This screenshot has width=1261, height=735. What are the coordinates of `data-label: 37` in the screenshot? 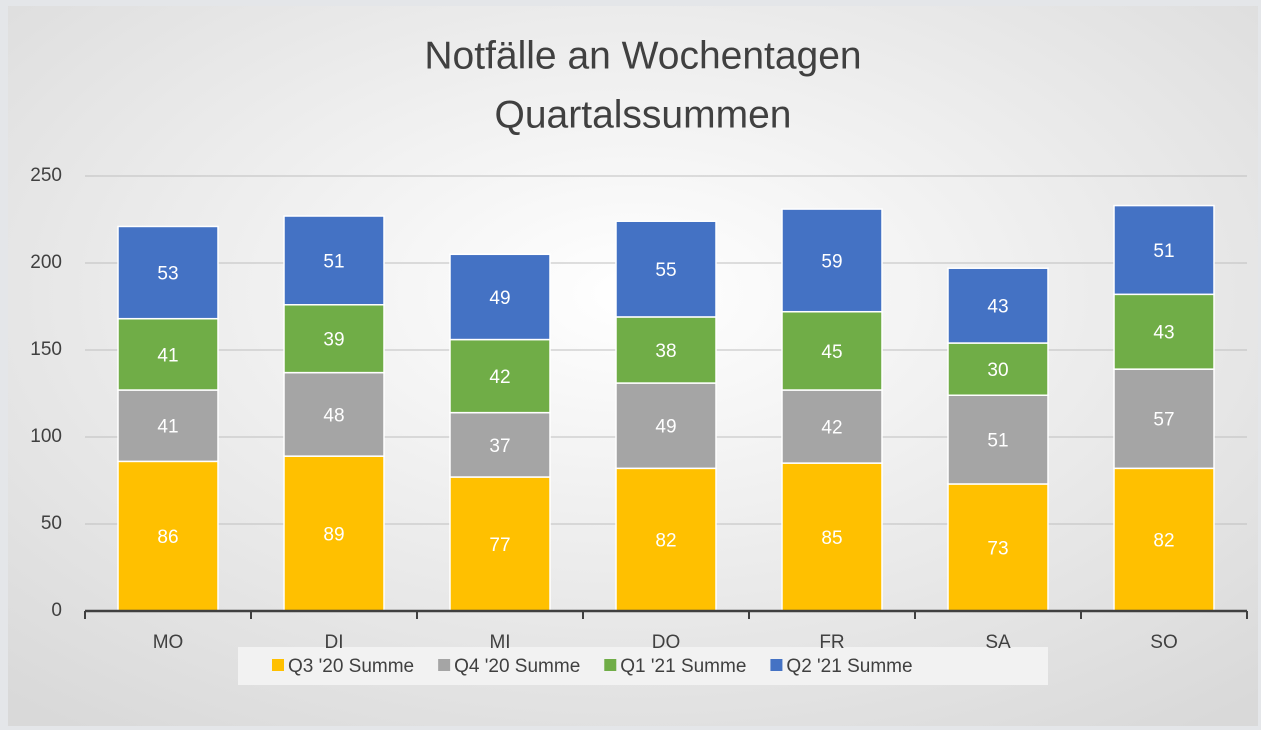 It's located at (499, 446).